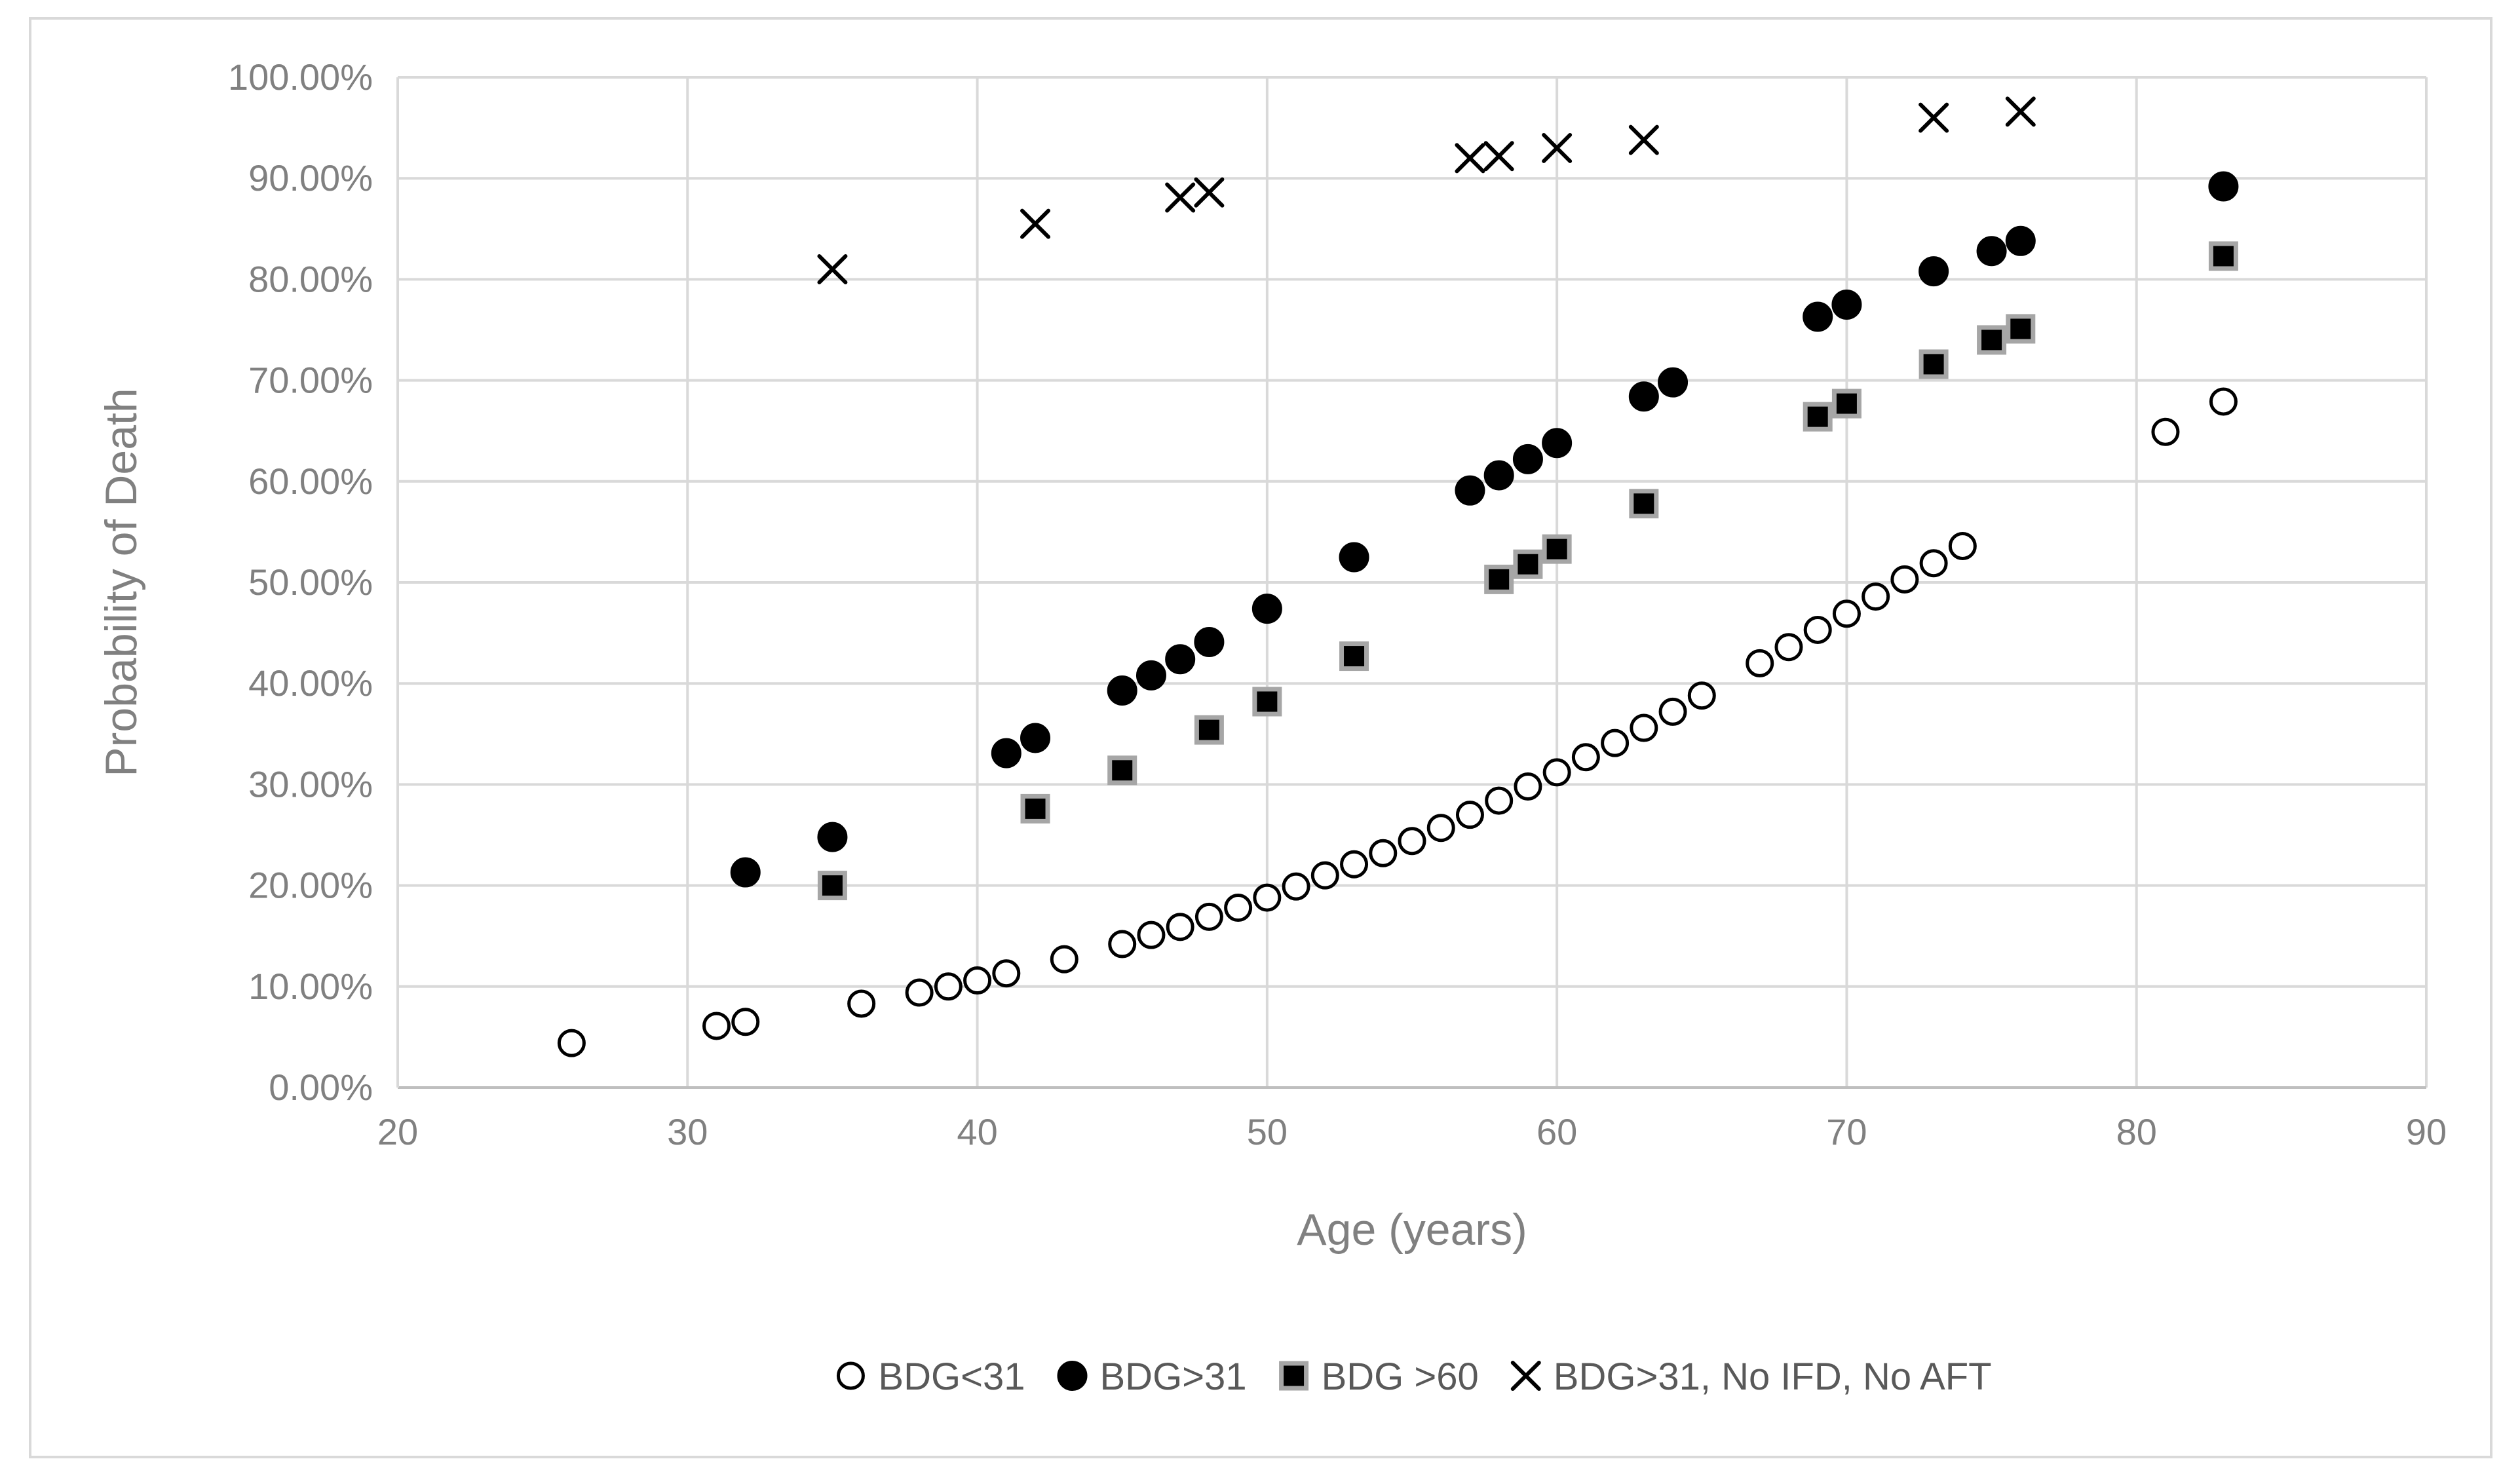 The width and height of the screenshot is (2520, 1478). Describe the element at coordinates (2136, 1131) in the screenshot. I see `x-tick-label: 80` at that location.